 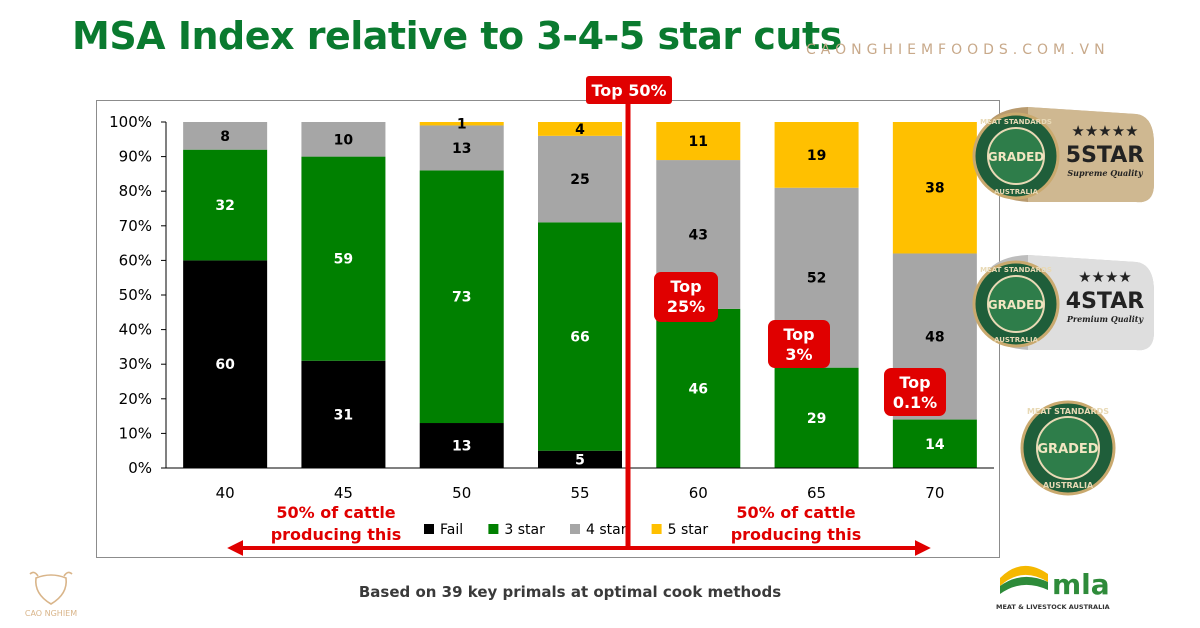 I want to click on cow-head-icon, so click(x=51, y=588).